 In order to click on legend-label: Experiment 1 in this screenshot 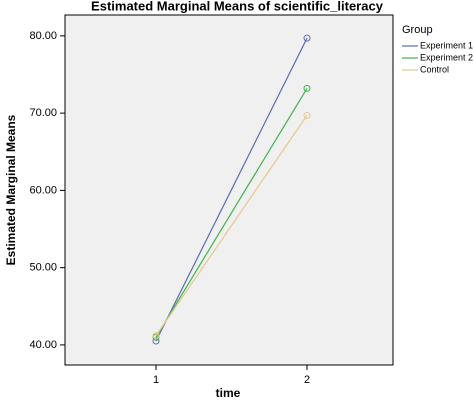, I will do `click(446, 45)`.